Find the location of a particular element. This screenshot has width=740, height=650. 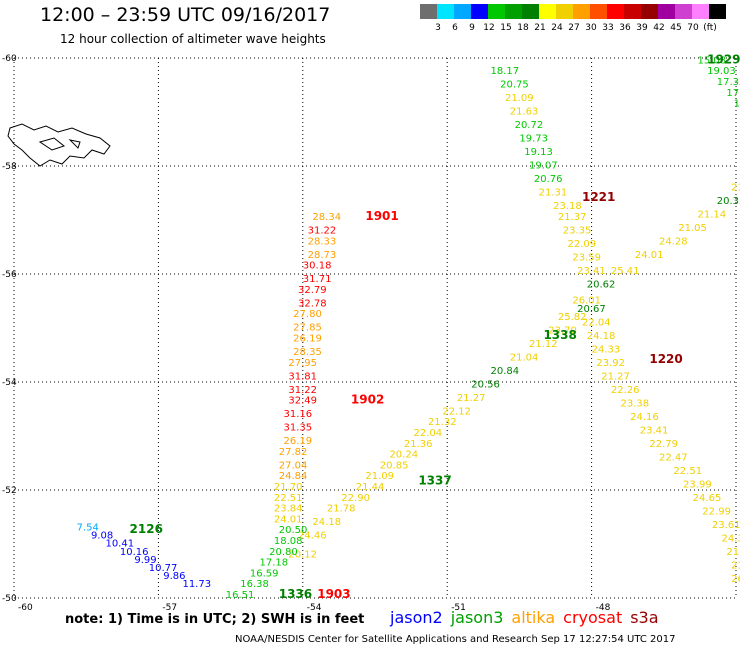

x-tick-label: -57 is located at coordinates (169, 606).